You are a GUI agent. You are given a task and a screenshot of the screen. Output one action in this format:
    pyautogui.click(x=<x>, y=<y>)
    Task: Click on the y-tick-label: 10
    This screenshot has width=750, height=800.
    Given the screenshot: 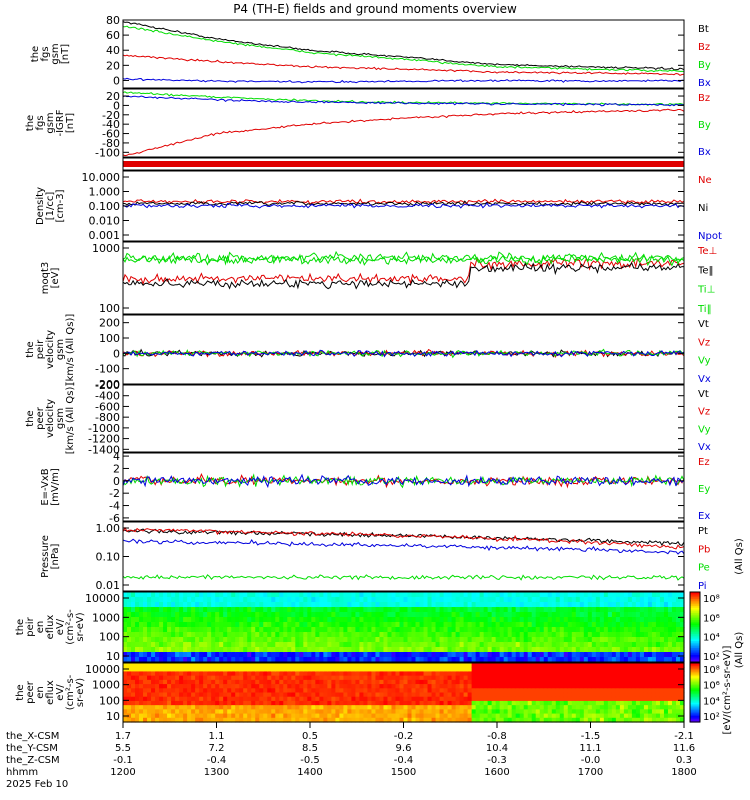 What is the action you would take?
    pyautogui.click(x=113, y=656)
    